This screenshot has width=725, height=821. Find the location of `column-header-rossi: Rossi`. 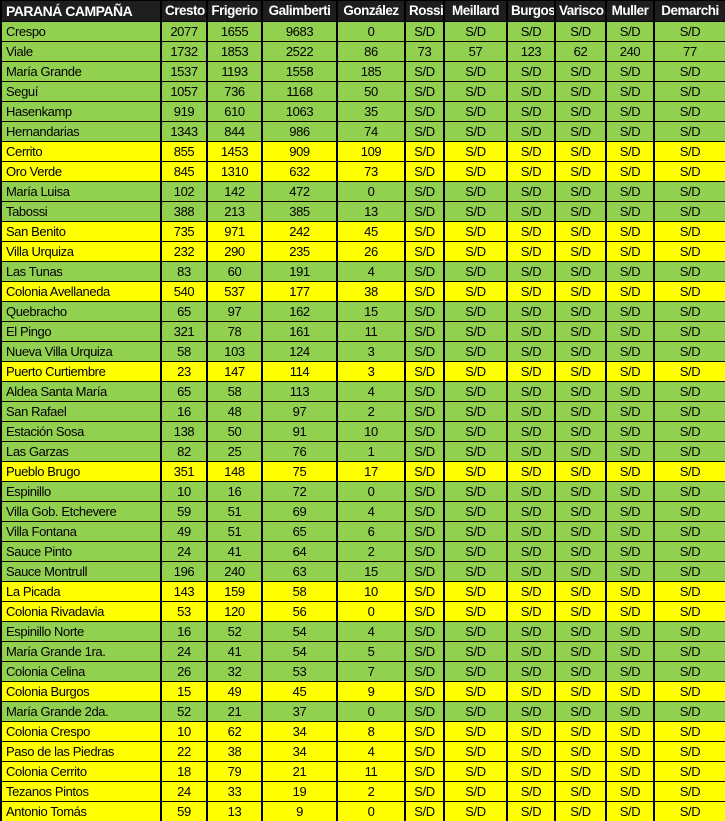

column-header-rossi: Rossi is located at coordinates (424, 11).